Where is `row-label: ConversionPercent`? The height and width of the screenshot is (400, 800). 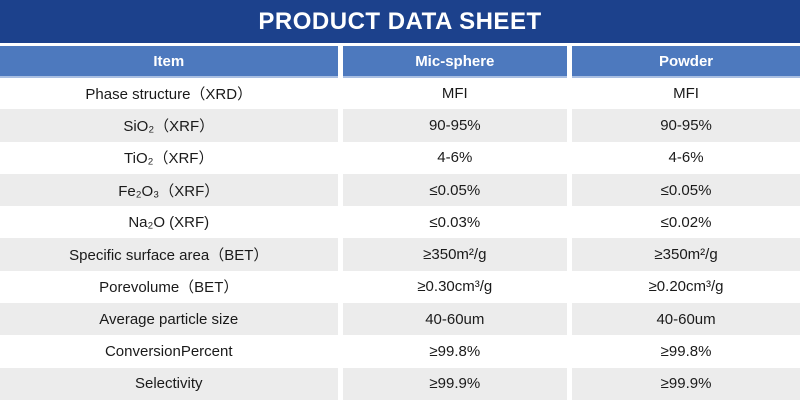
row-label: ConversionPercent is located at coordinates (170, 351).